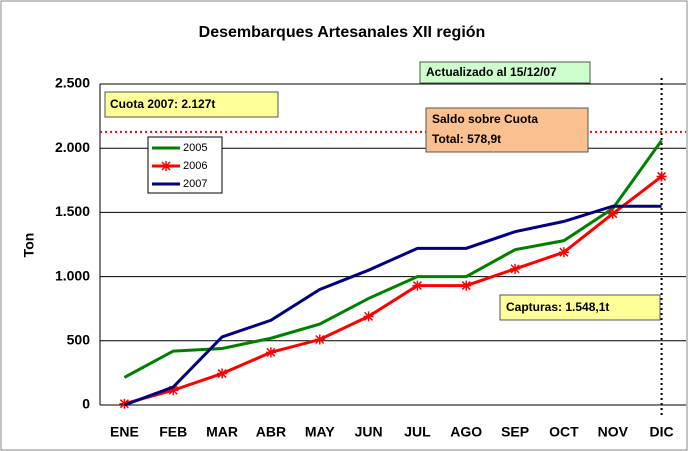 This screenshot has width=688, height=451. Describe the element at coordinates (271, 432) in the screenshot. I see `x-tick-label: ABR` at that location.